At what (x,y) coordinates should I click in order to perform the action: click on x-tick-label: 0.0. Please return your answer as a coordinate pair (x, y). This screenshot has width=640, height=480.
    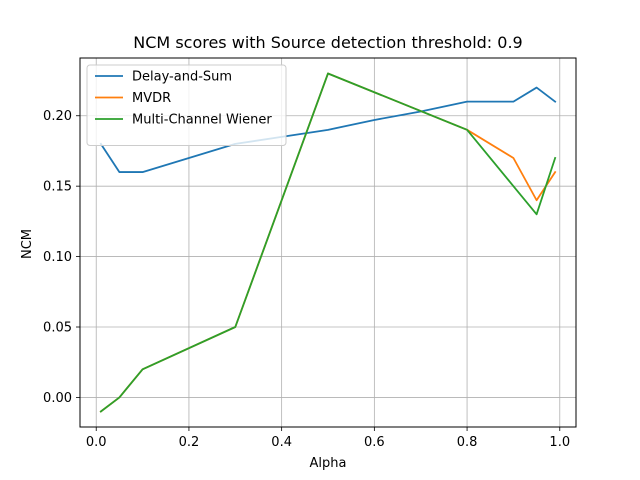
    Looking at the image, I should click on (96, 442).